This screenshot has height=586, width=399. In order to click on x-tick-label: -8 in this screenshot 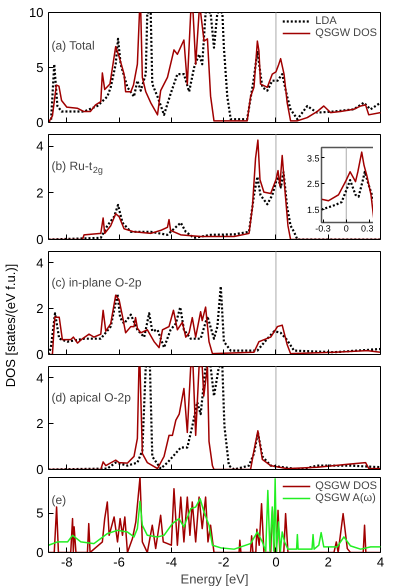, I will do `click(67, 562)`.